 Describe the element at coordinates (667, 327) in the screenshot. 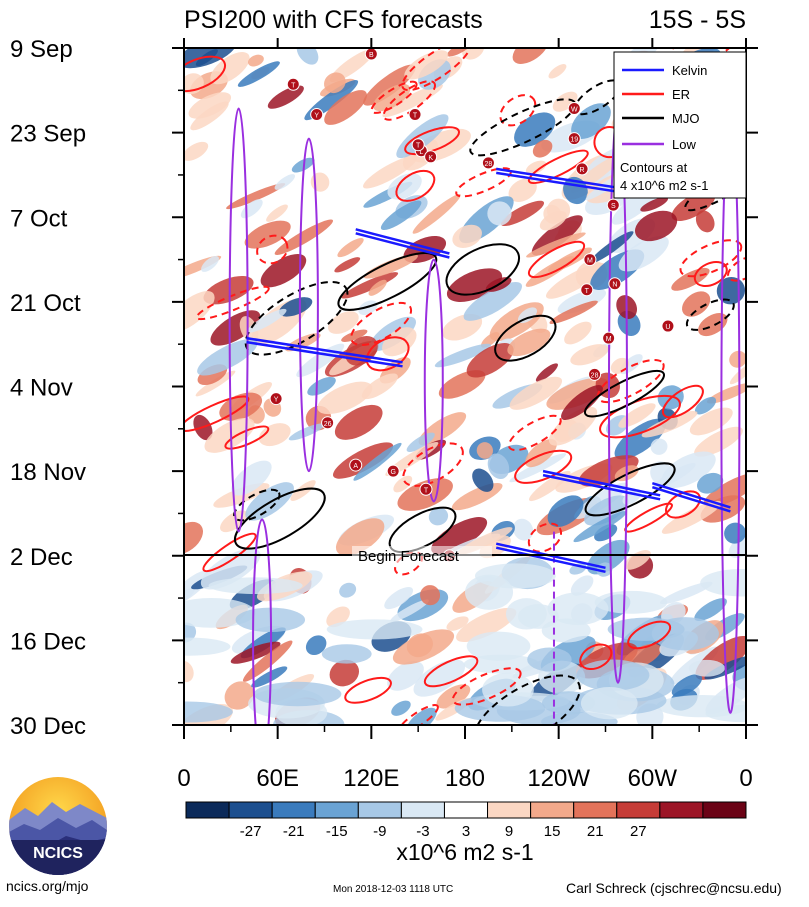

I see `svg-text: U` at that location.